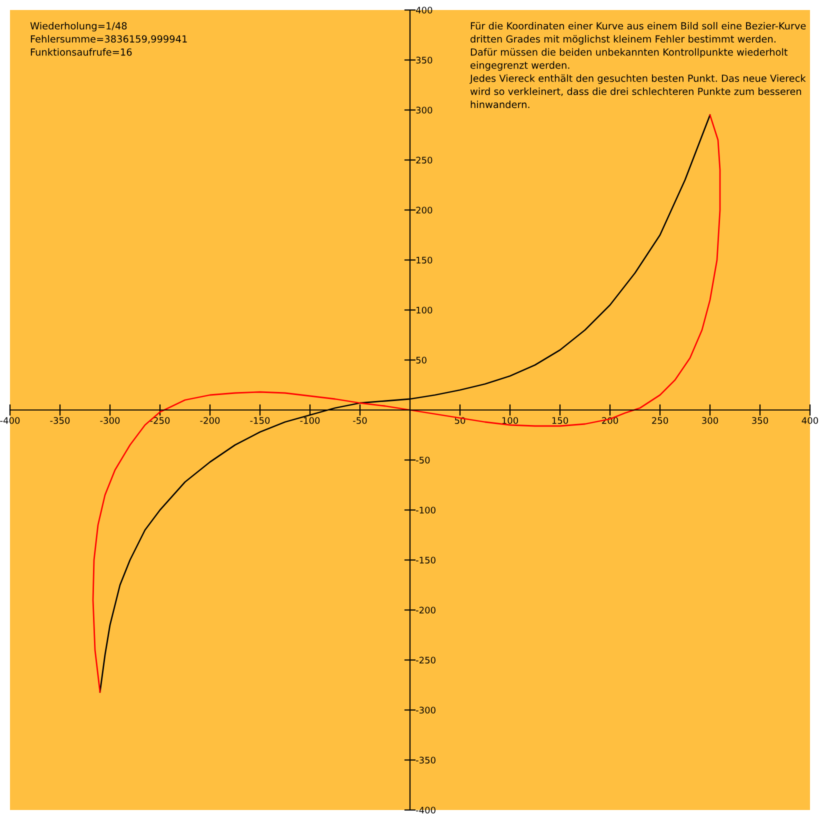 This screenshot has width=820, height=820. What do you see at coordinates (424, 310) in the screenshot?
I see `y-tick-label: 100` at bounding box center [424, 310].